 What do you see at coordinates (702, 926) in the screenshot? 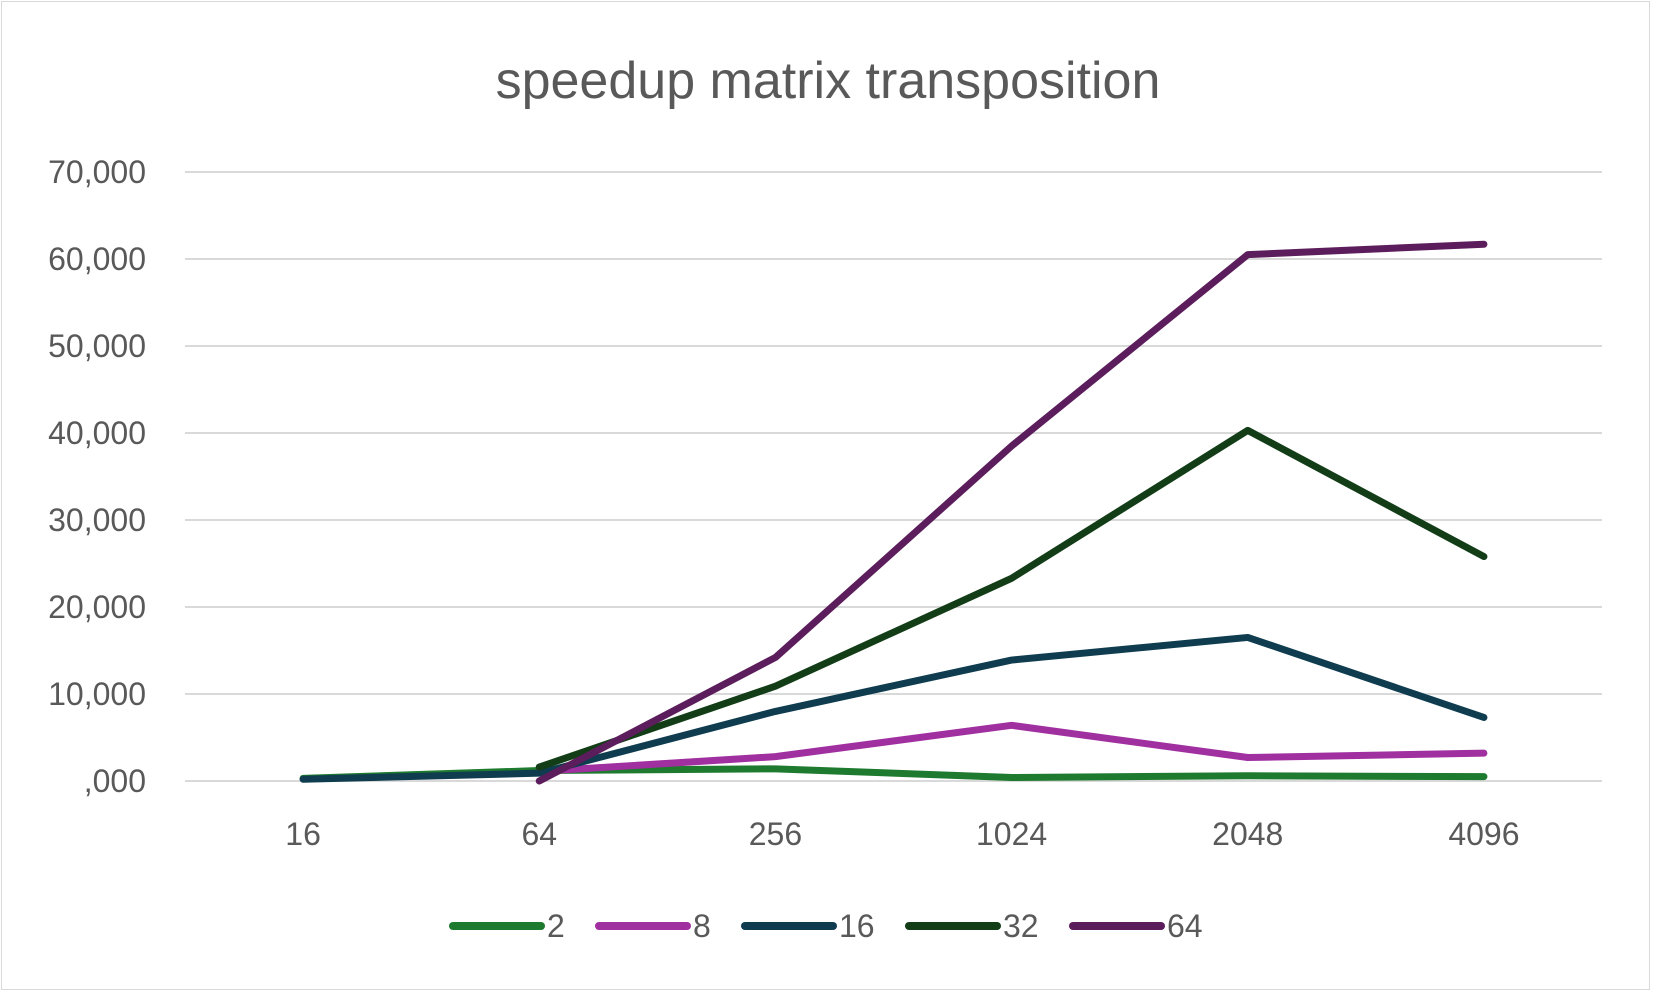
I see `legend-label-8: 8` at bounding box center [702, 926].